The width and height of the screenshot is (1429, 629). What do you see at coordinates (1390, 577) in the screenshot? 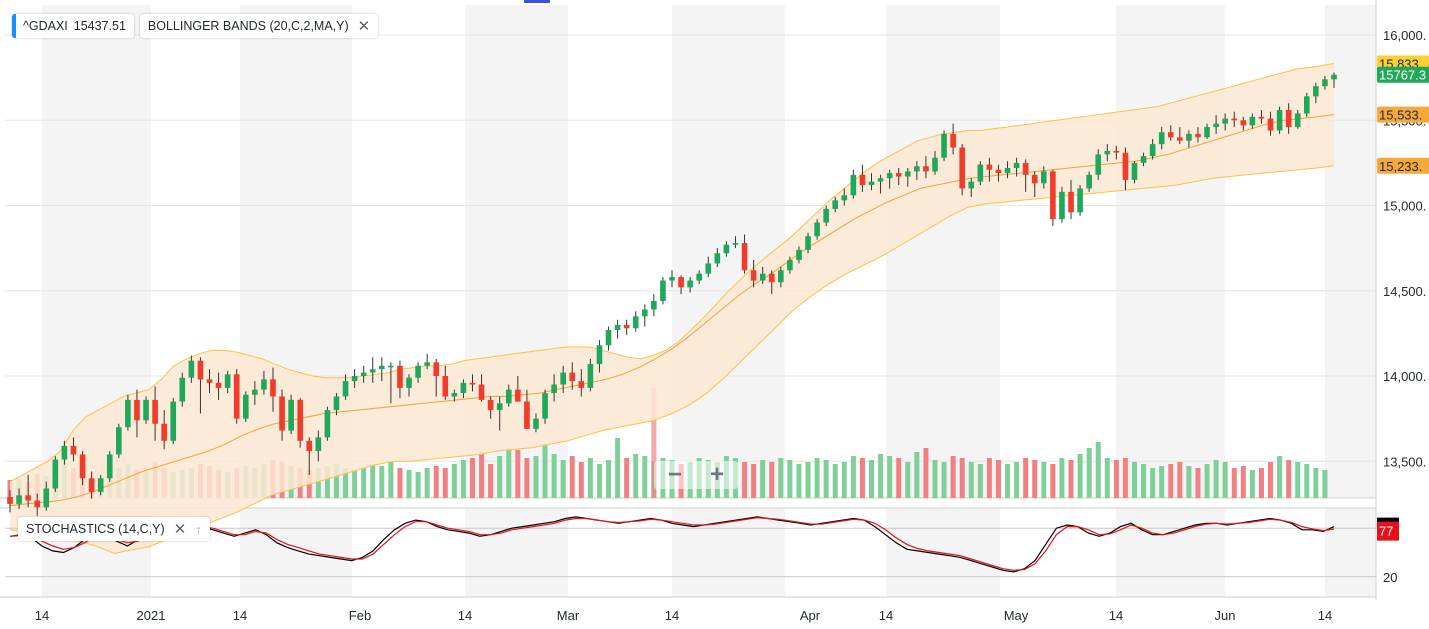
I see `stoch-tick-label: 20` at bounding box center [1390, 577].